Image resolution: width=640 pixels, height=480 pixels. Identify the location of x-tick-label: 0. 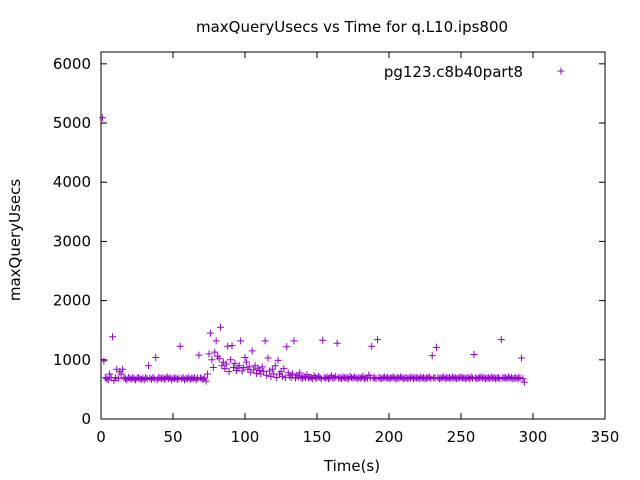
(101, 437).